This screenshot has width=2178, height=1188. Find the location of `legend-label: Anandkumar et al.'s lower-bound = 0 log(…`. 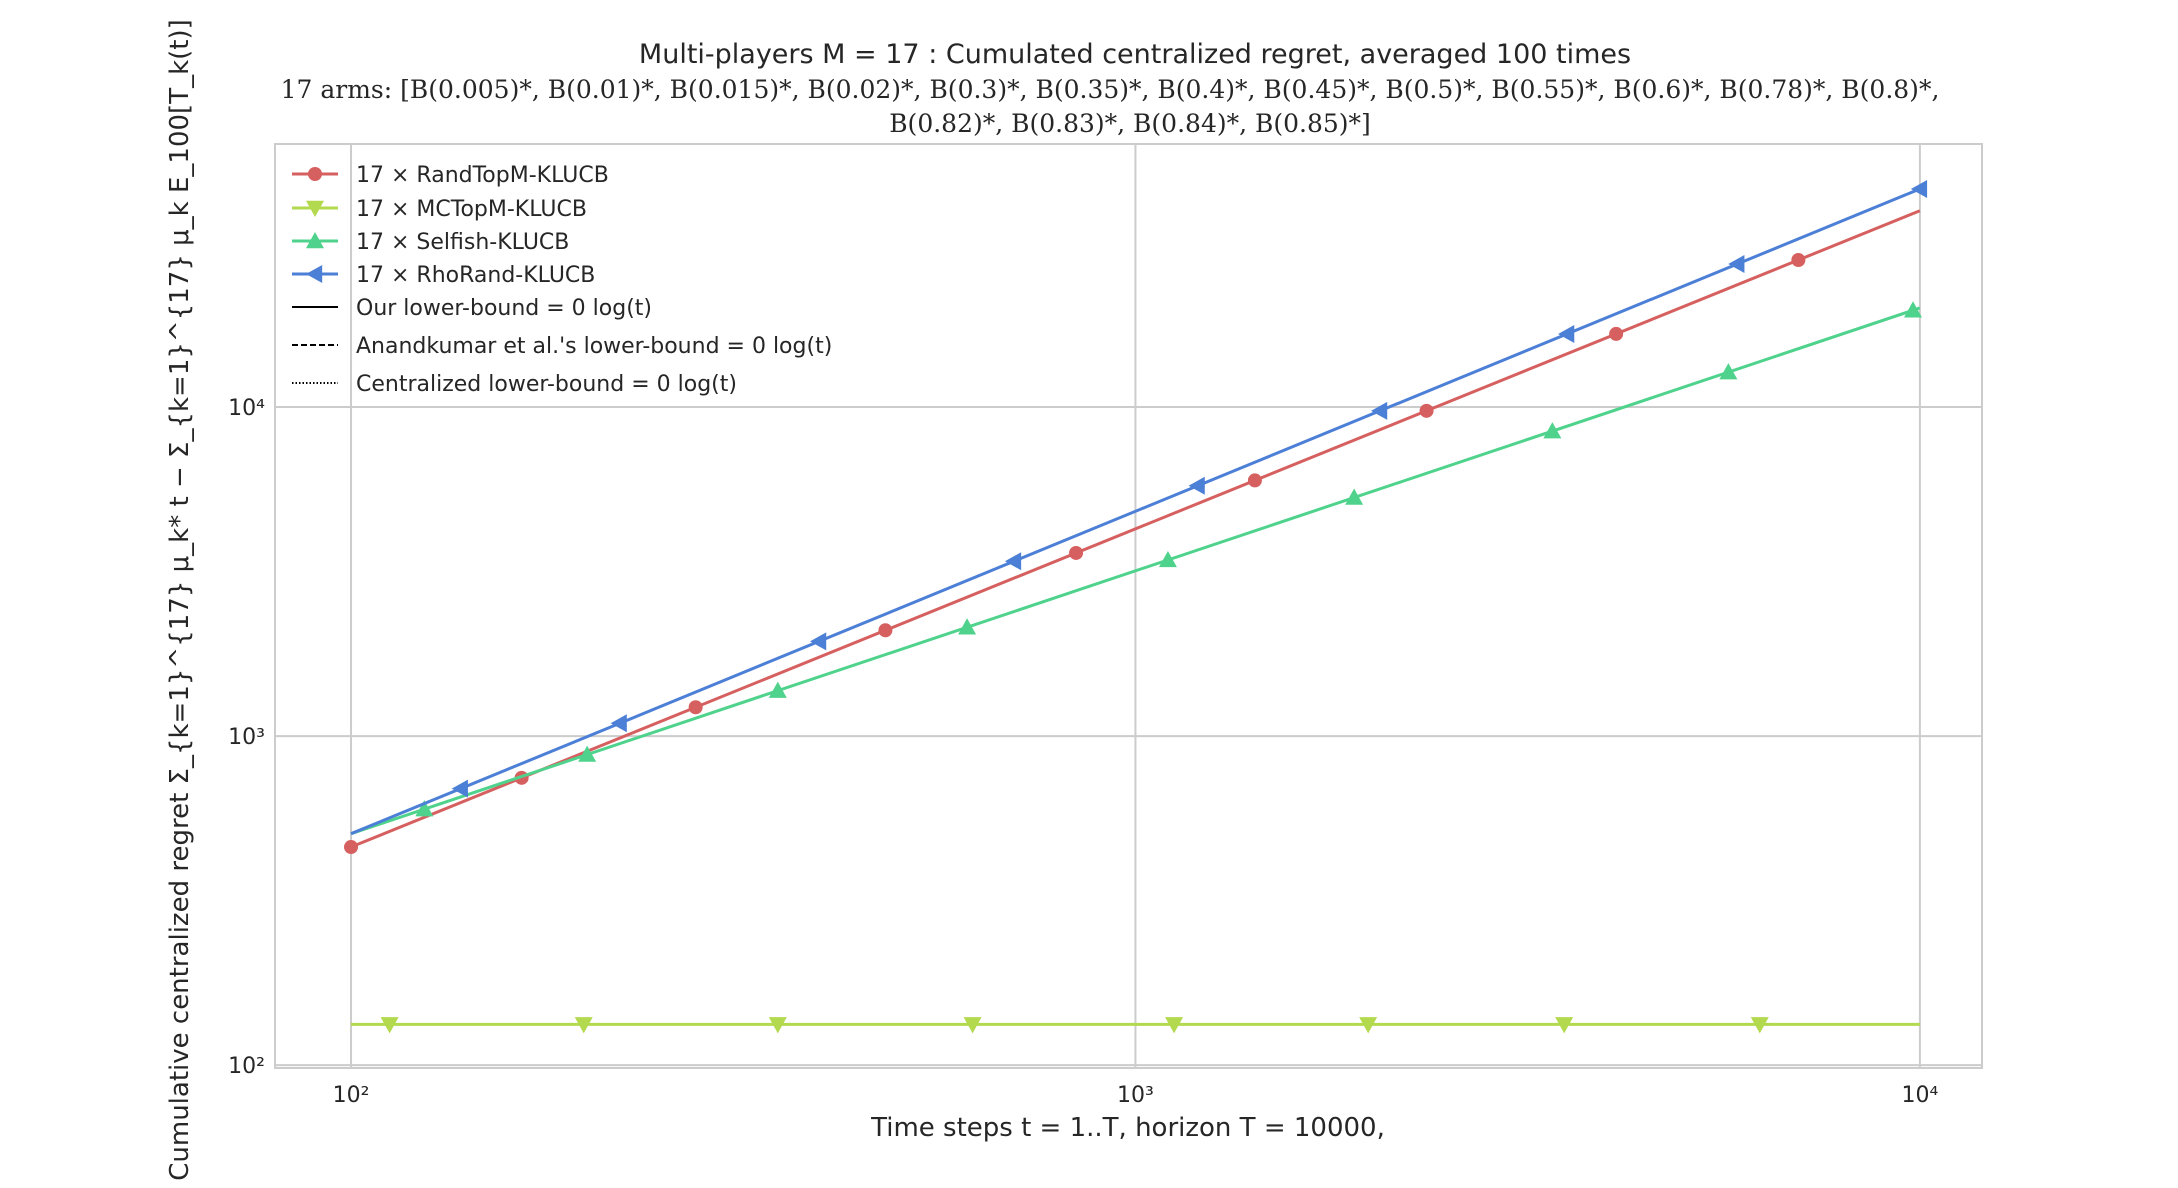

legend-label: Anandkumar et al.'s lower-bound = 0 log(… is located at coordinates (594, 346).